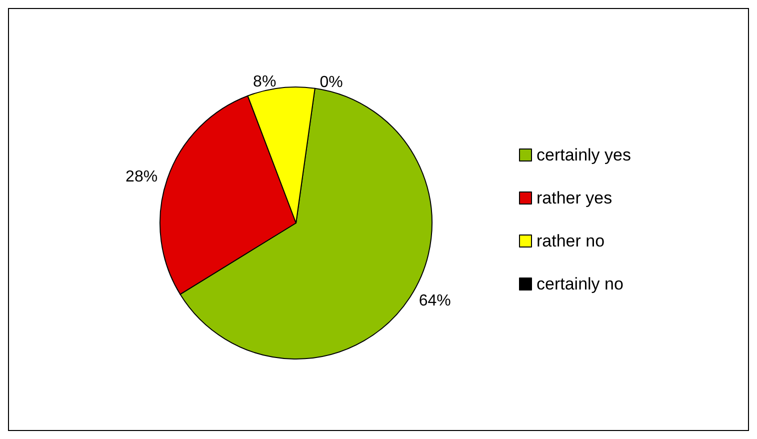 This screenshot has width=757, height=439. Describe the element at coordinates (570, 241) in the screenshot. I see `legend-label: rather no` at that location.